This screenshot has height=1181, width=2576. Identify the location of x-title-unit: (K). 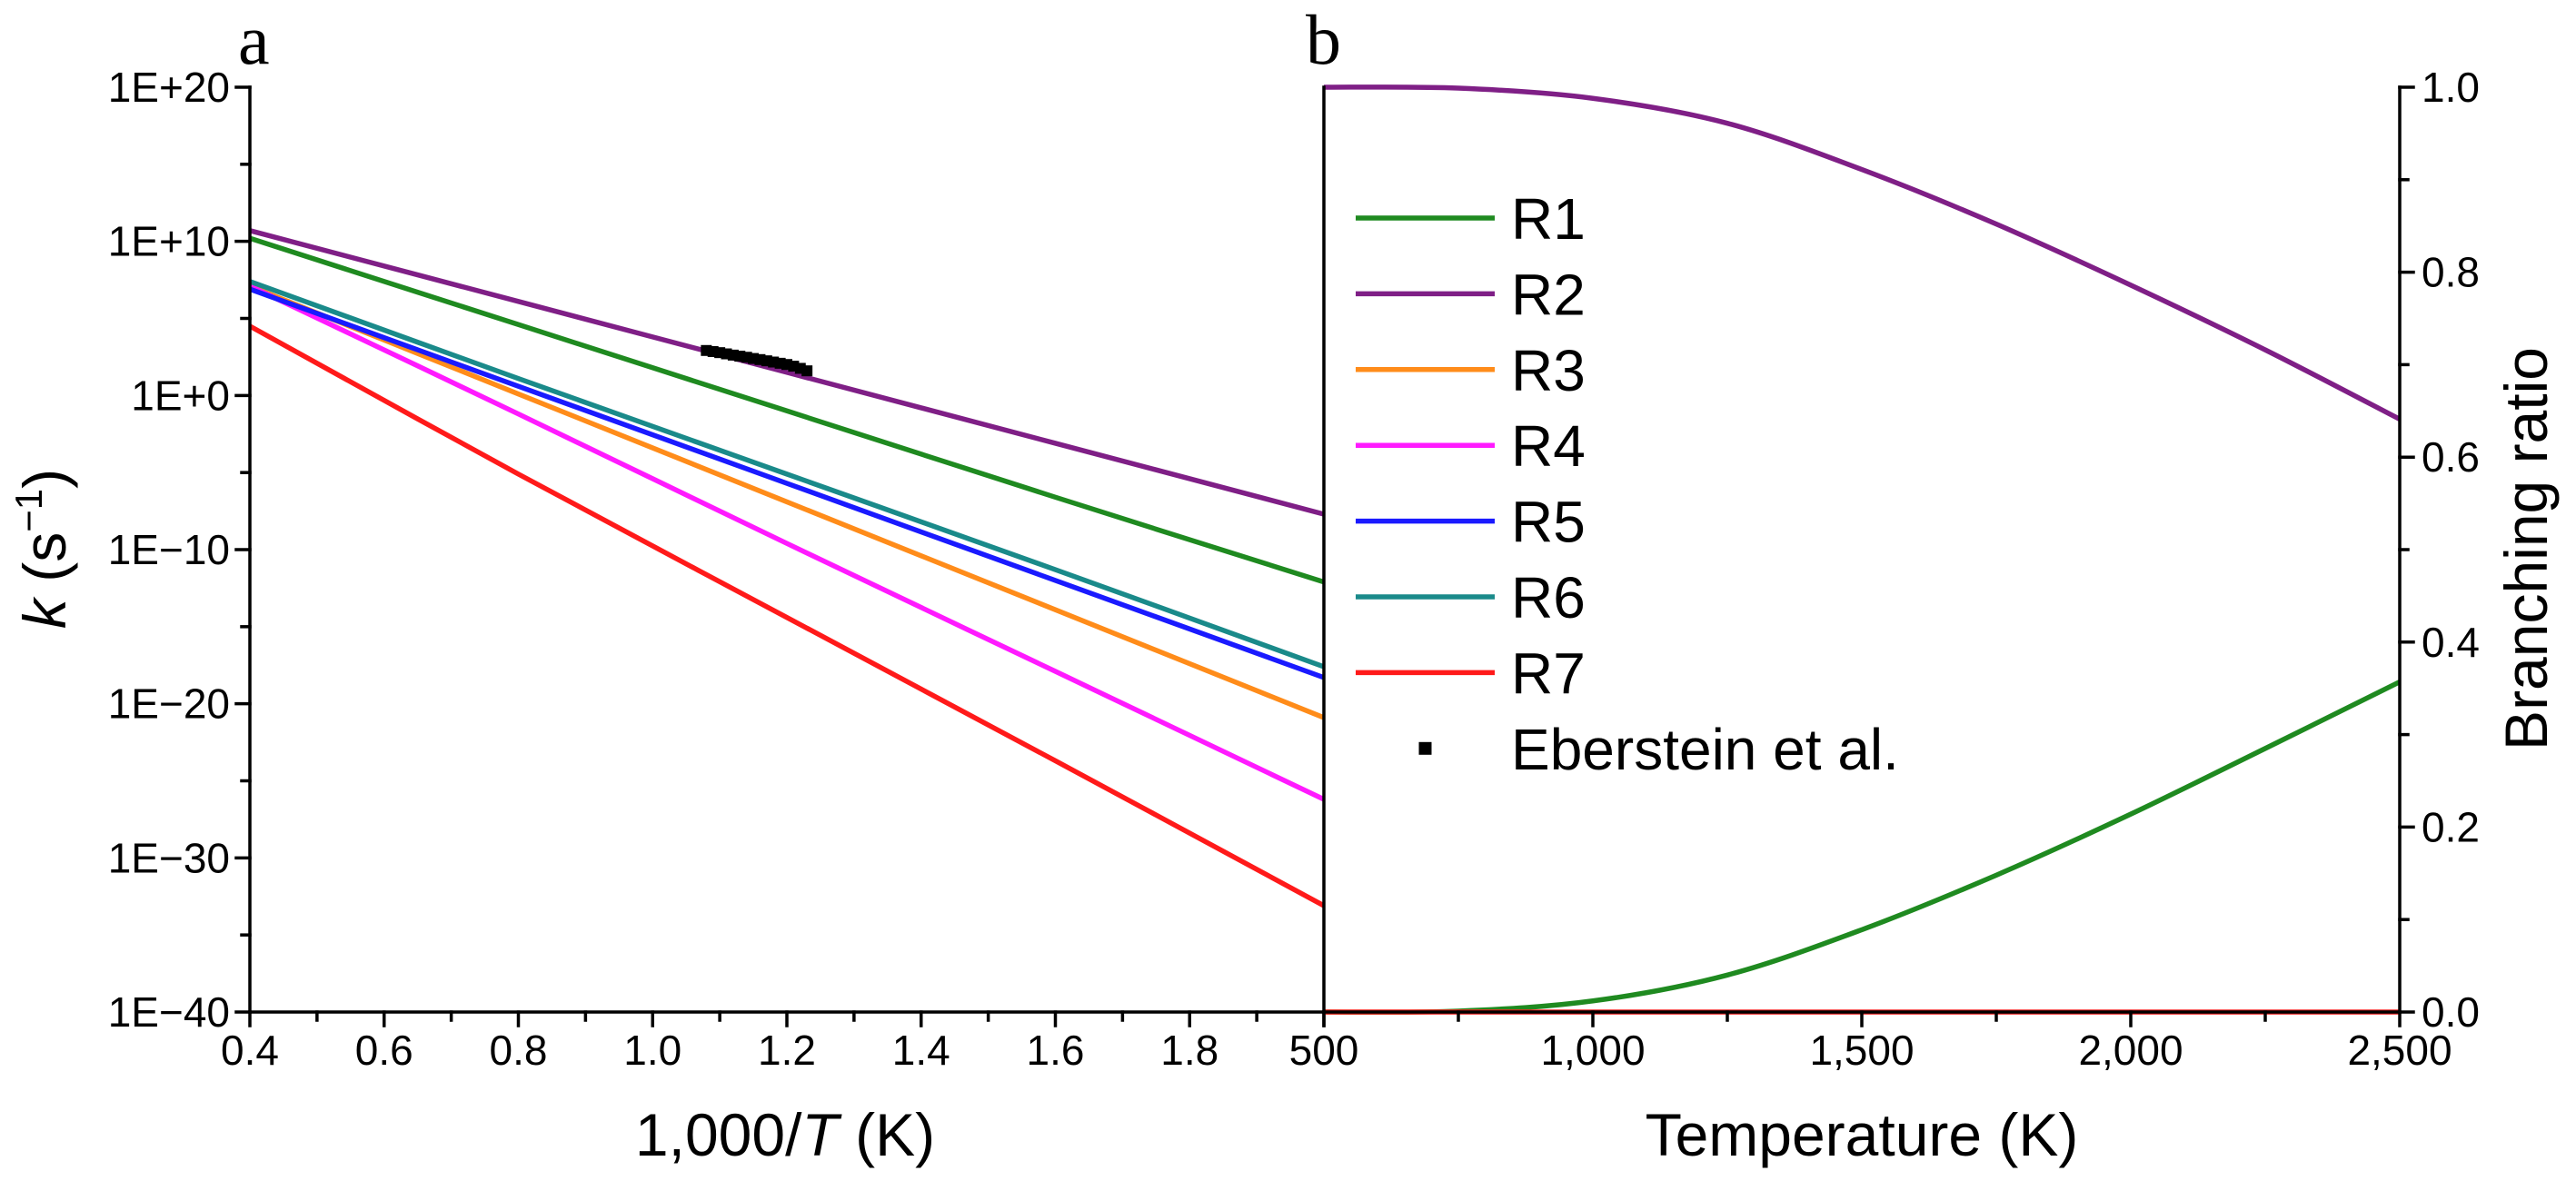
(887, 1134).